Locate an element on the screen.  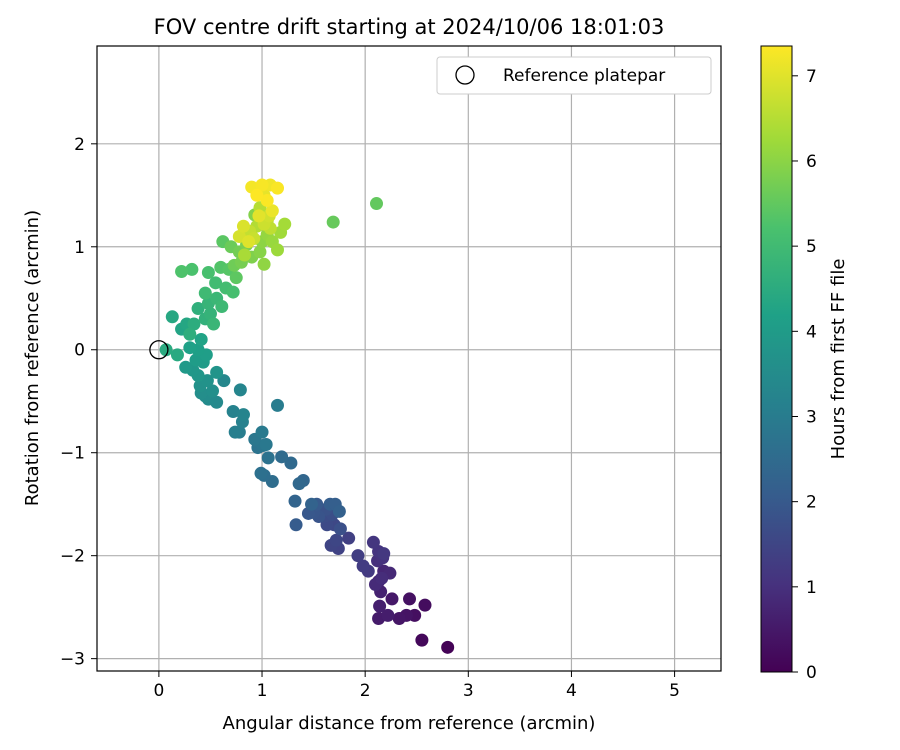
colorbar-gradient is located at coordinates (776, 359).